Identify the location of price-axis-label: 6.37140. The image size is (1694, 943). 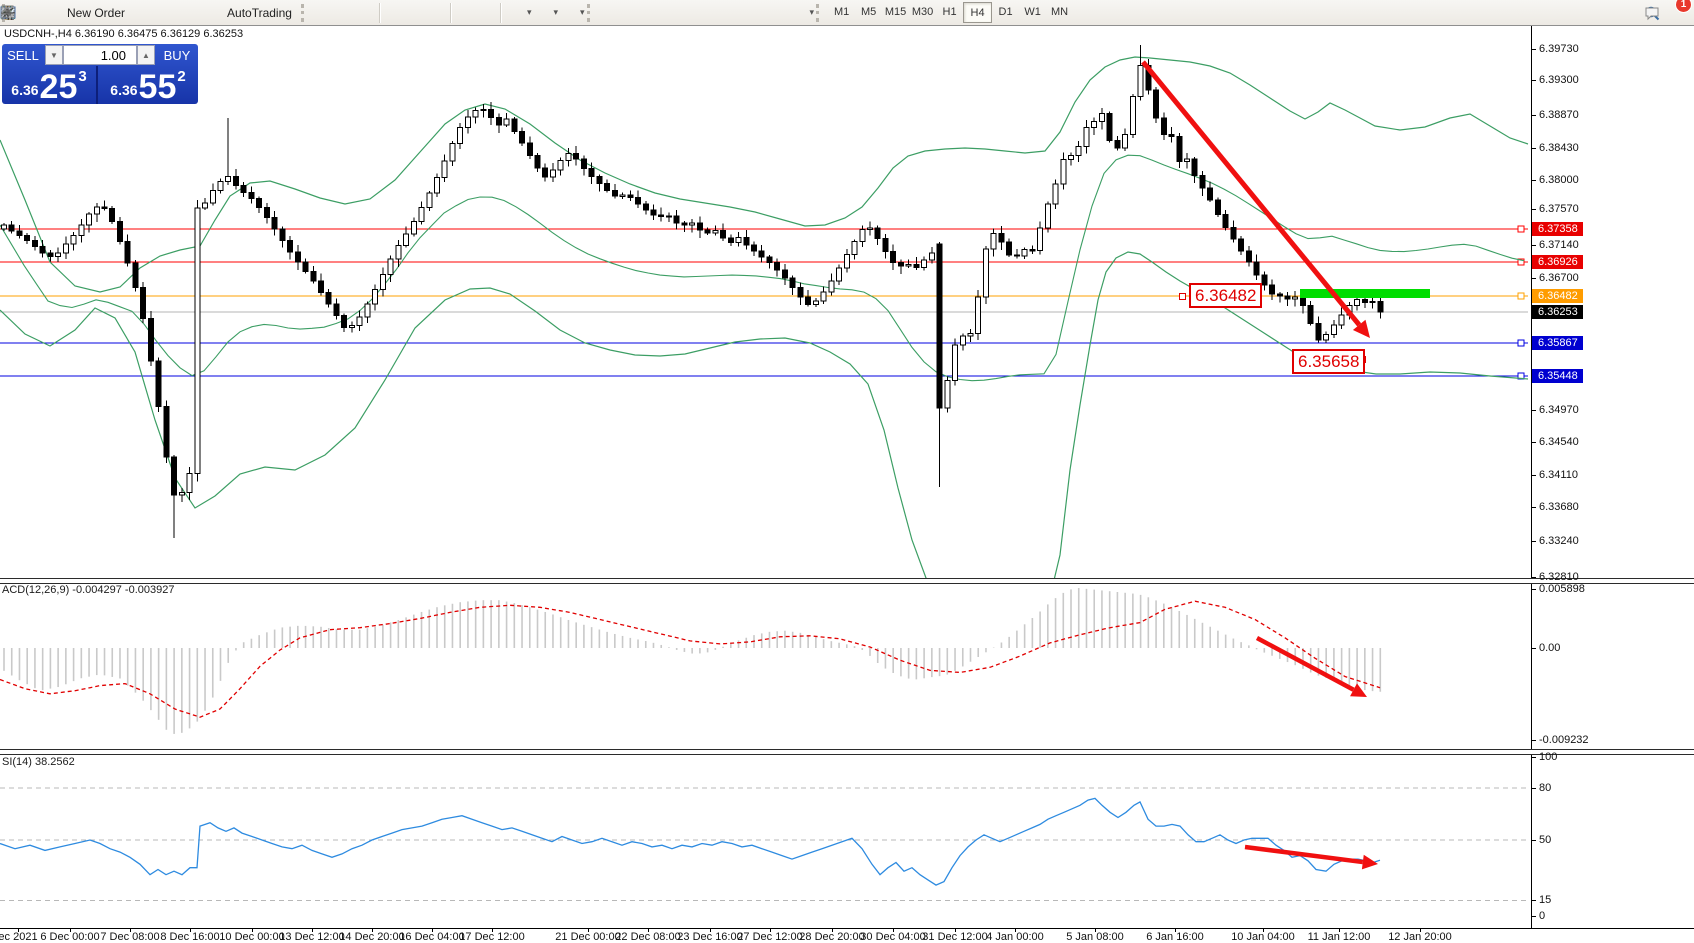
(1559, 245).